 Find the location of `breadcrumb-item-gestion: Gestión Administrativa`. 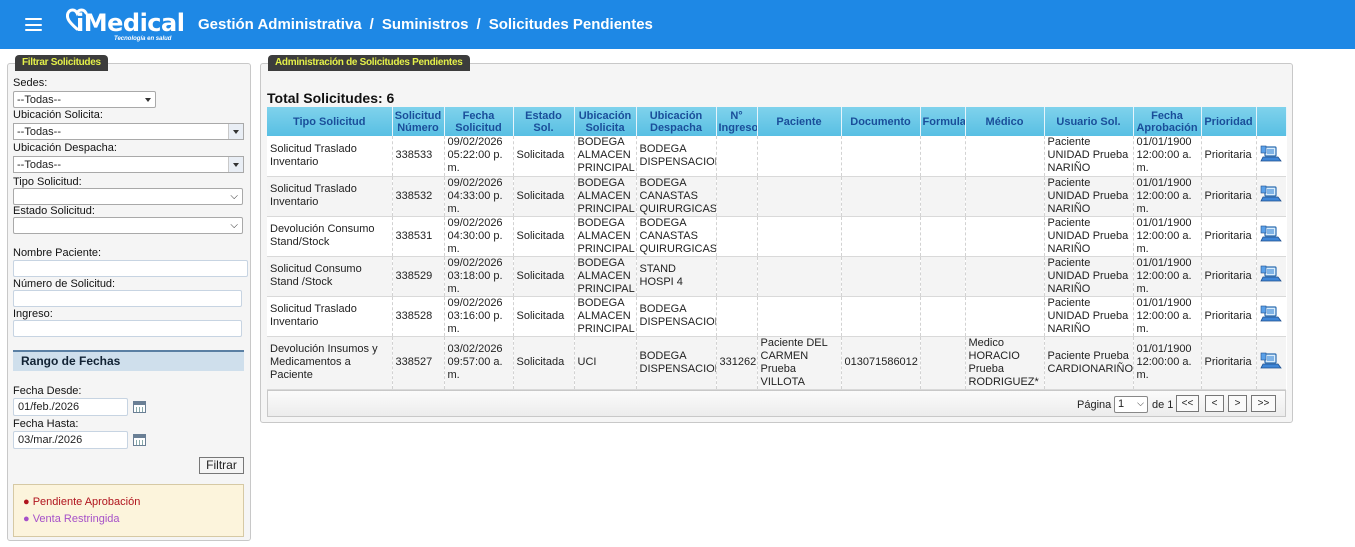

breadcrumb-item-gestion: Gestión Administrativa is located at coordinates (280, 24).